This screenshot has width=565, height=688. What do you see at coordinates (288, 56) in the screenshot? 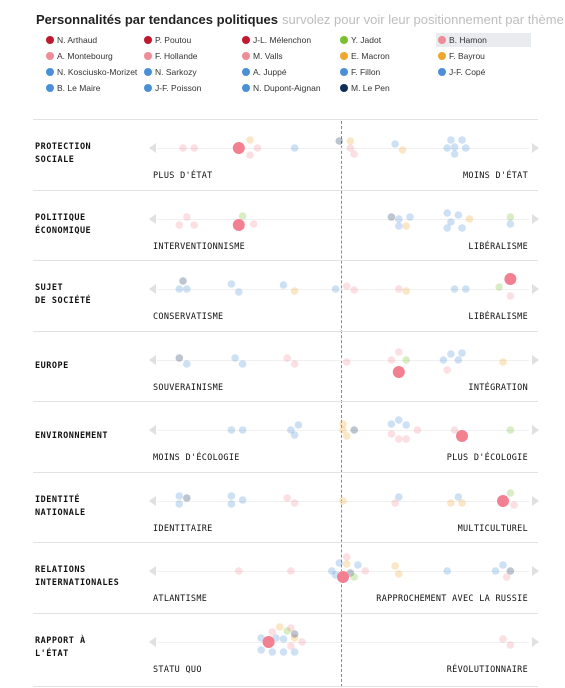
I see `legend-item: M. Valls` at bounding box center [288, 56].